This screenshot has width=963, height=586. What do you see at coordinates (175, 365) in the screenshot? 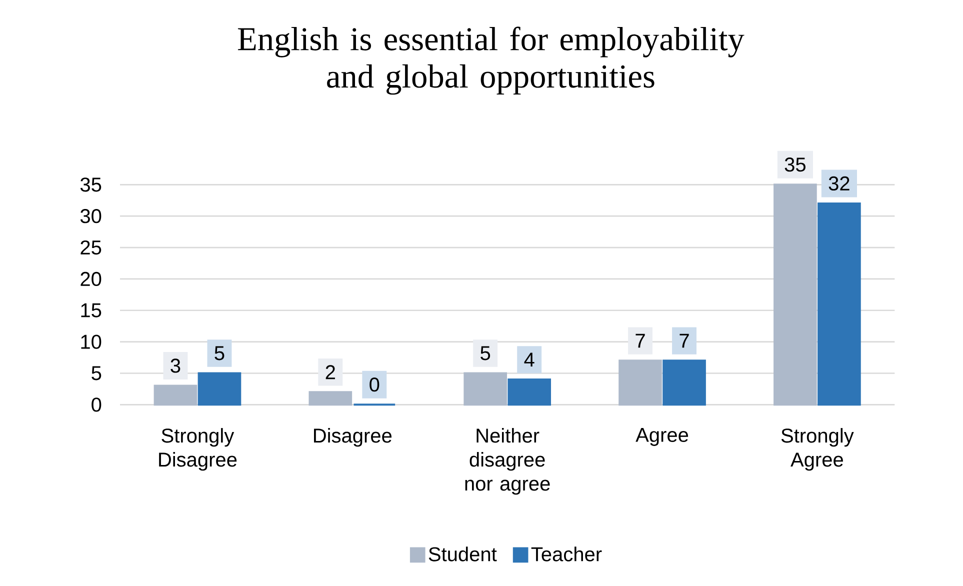
I see `data-label: 3` at bounding box center [175, 365].